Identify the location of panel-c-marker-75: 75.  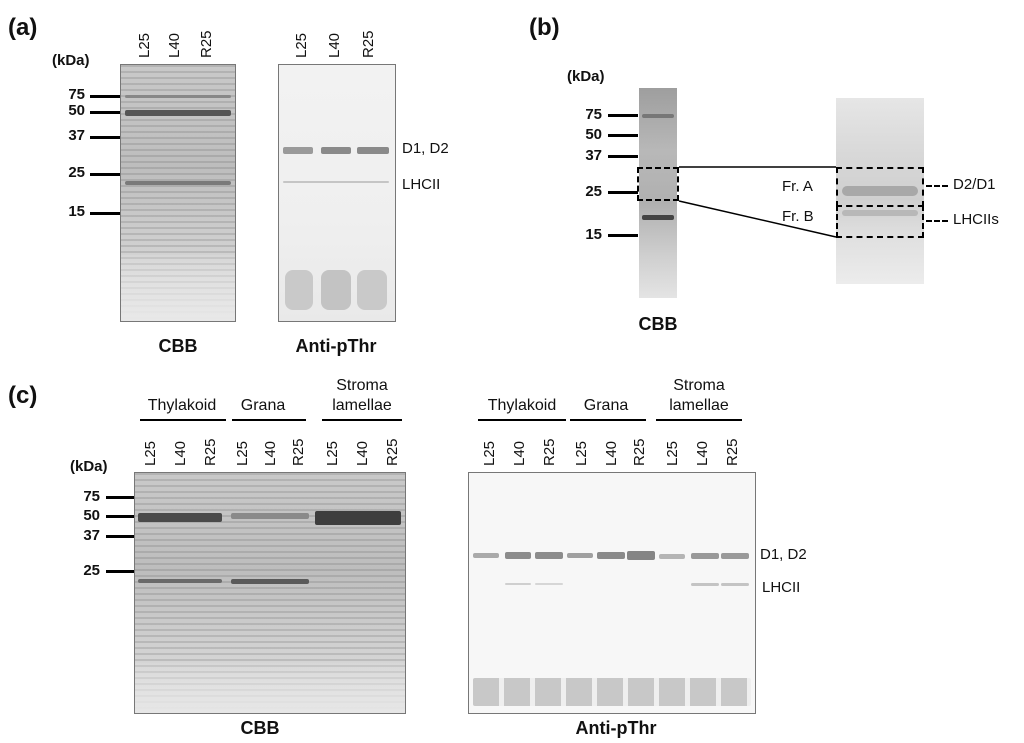
(91, 496).